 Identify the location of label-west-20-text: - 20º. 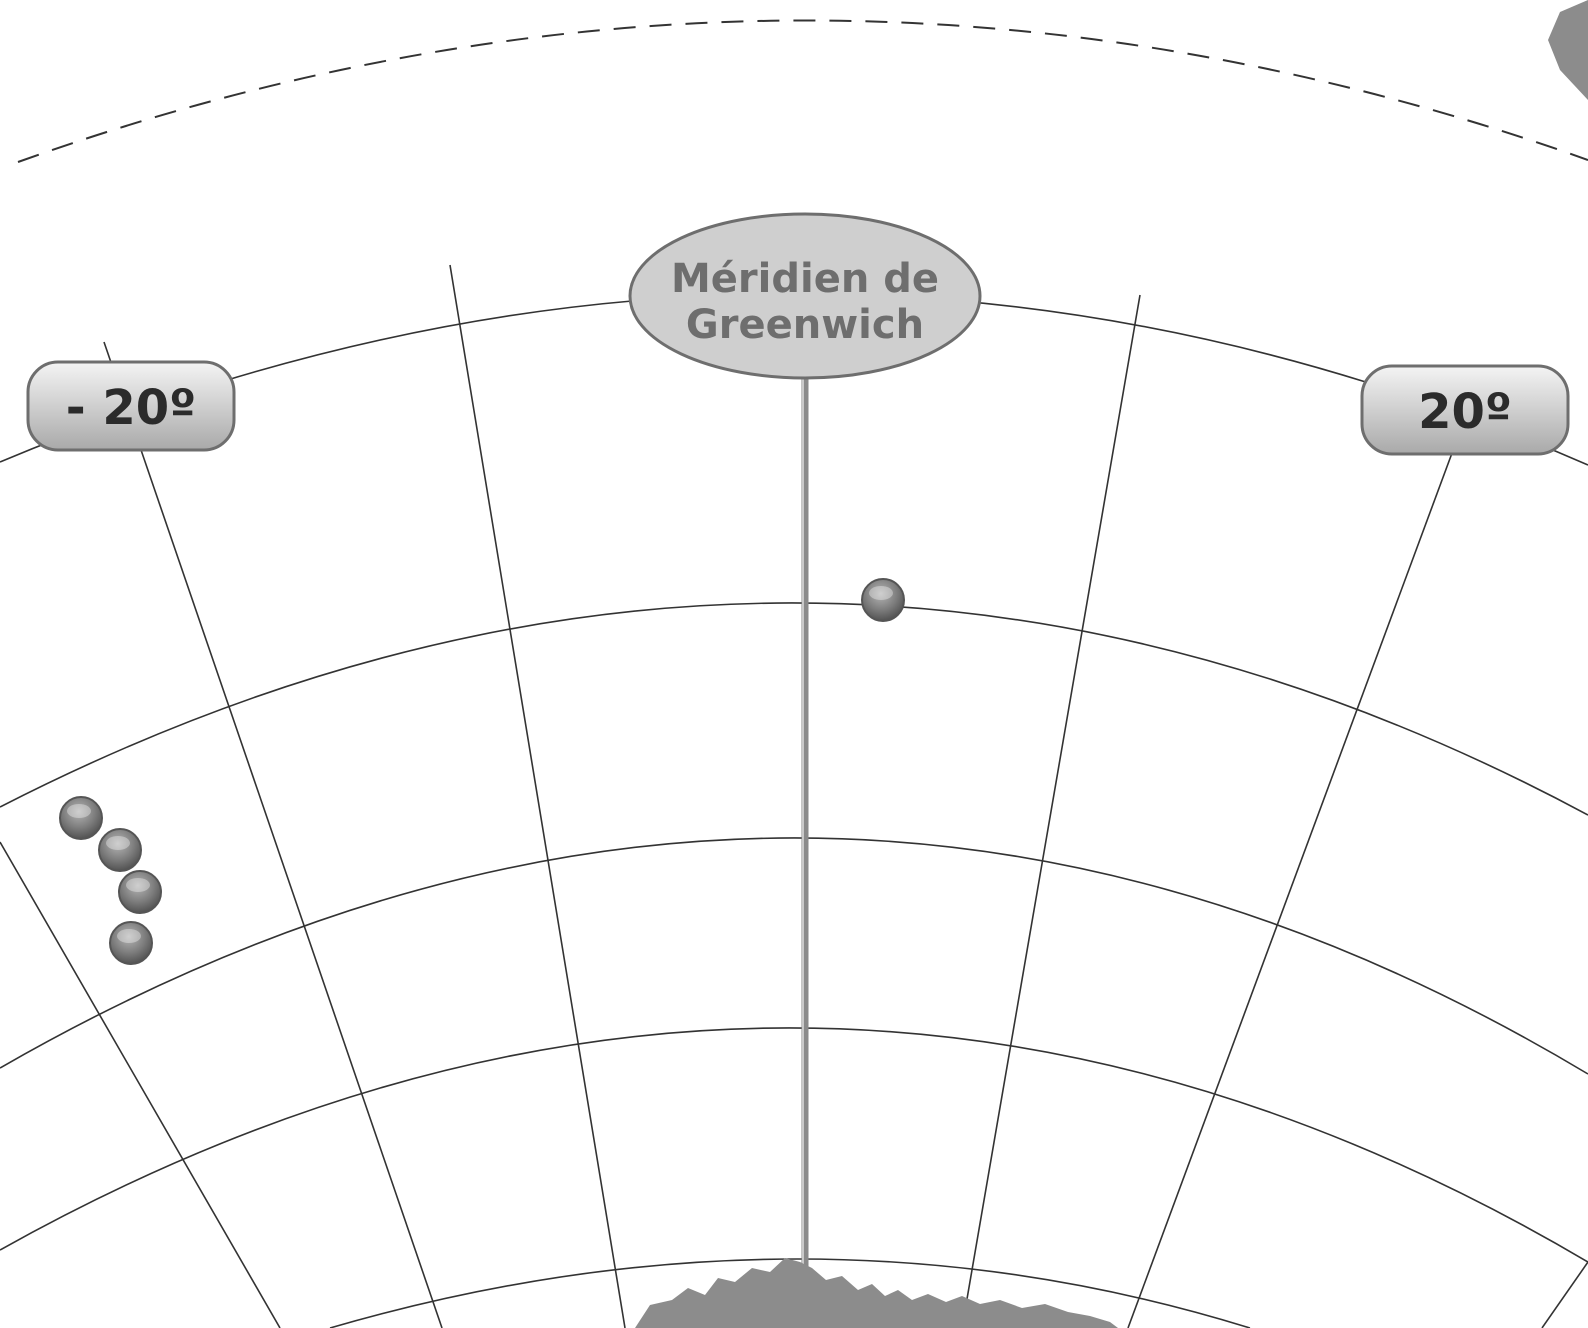
(131, 408).